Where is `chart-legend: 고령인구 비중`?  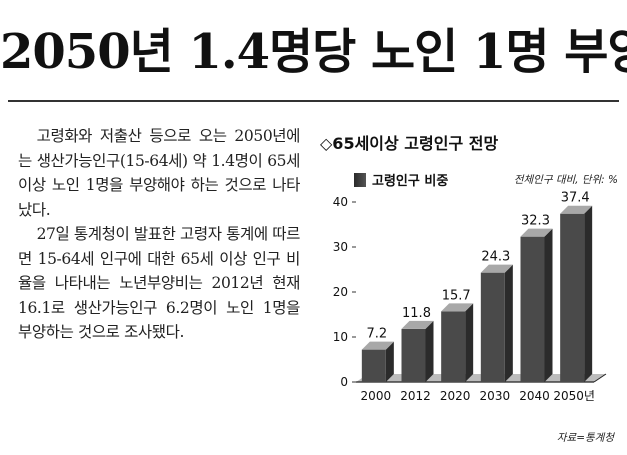 chart-legend: 고령인구 비중 is located at coordinates (401, 179).